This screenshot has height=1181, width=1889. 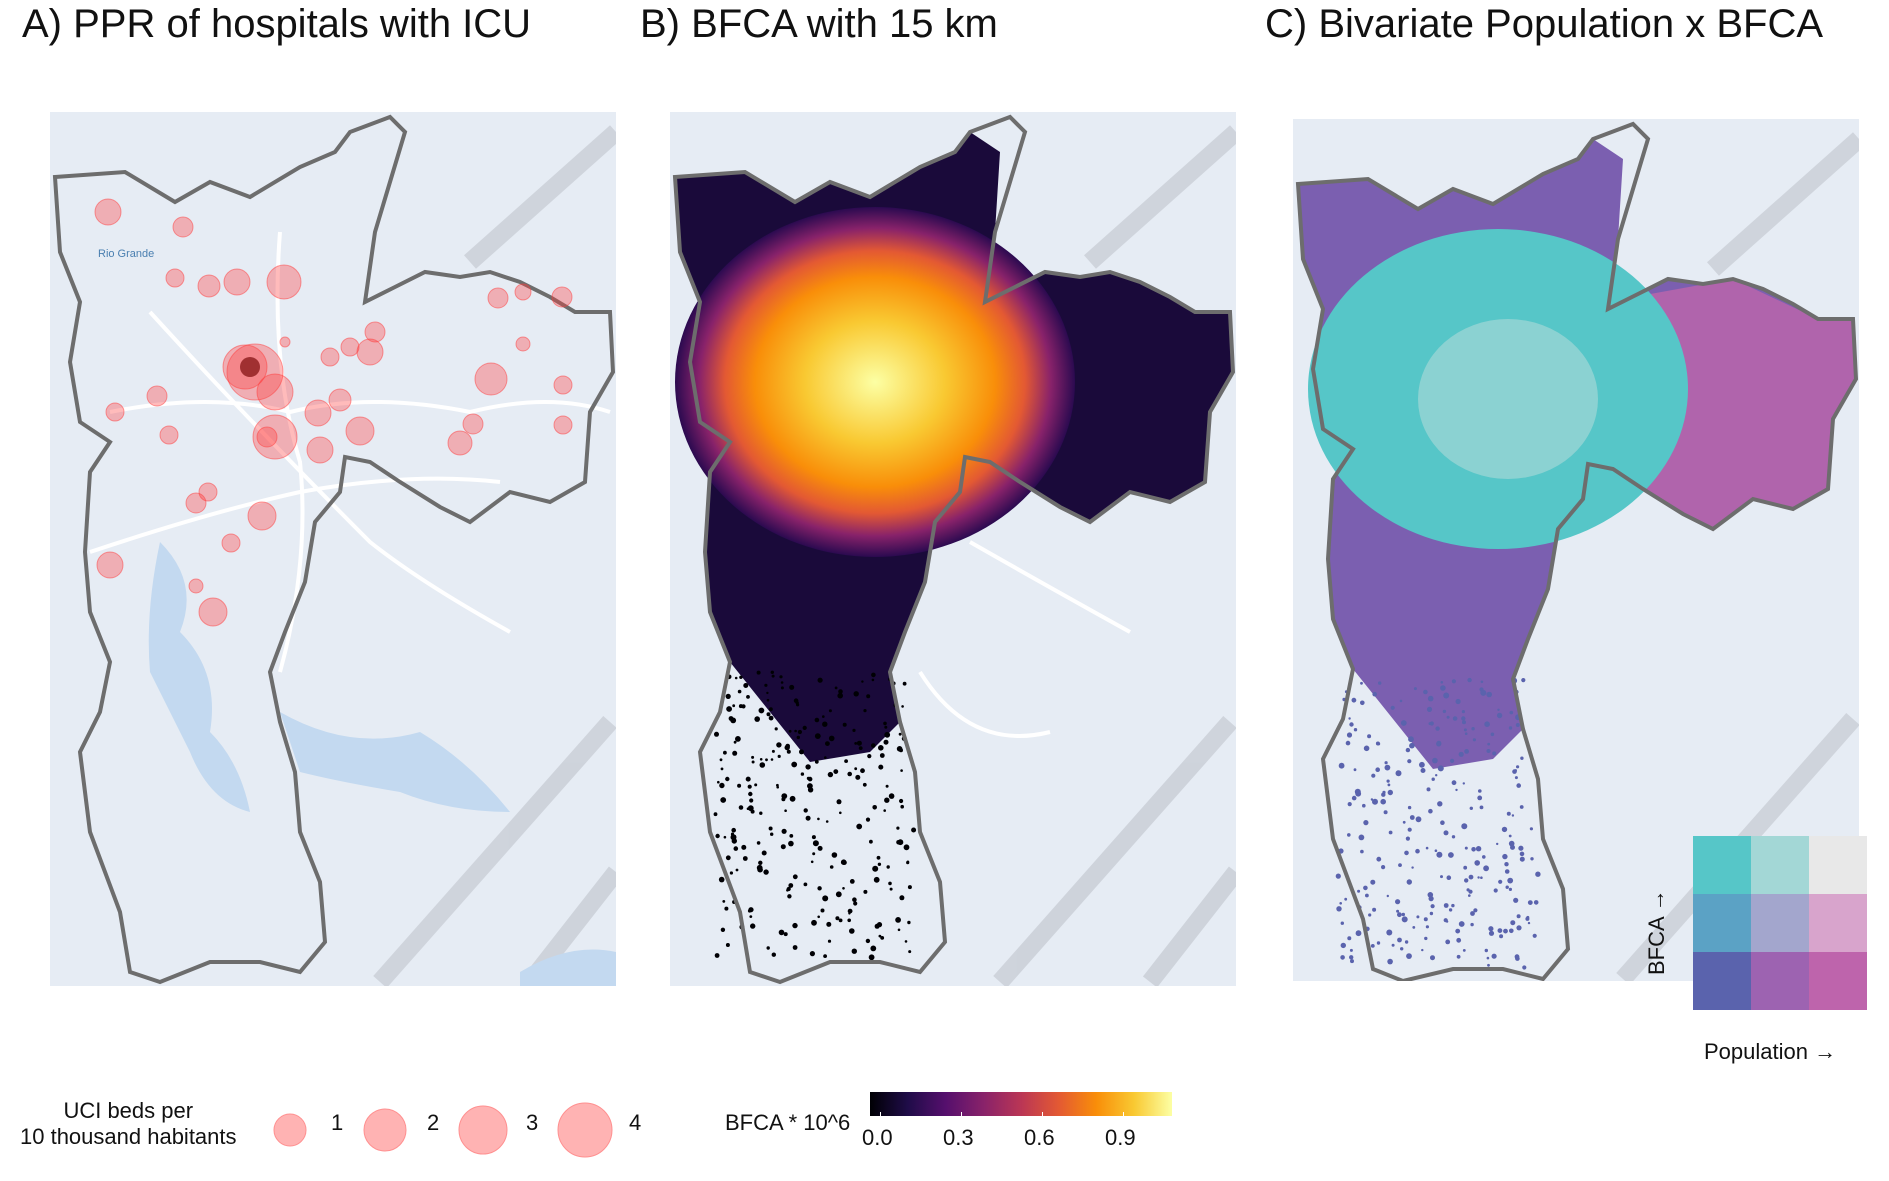 I want to click on bivariate-legend-grid, so click(x=1780, y=923).